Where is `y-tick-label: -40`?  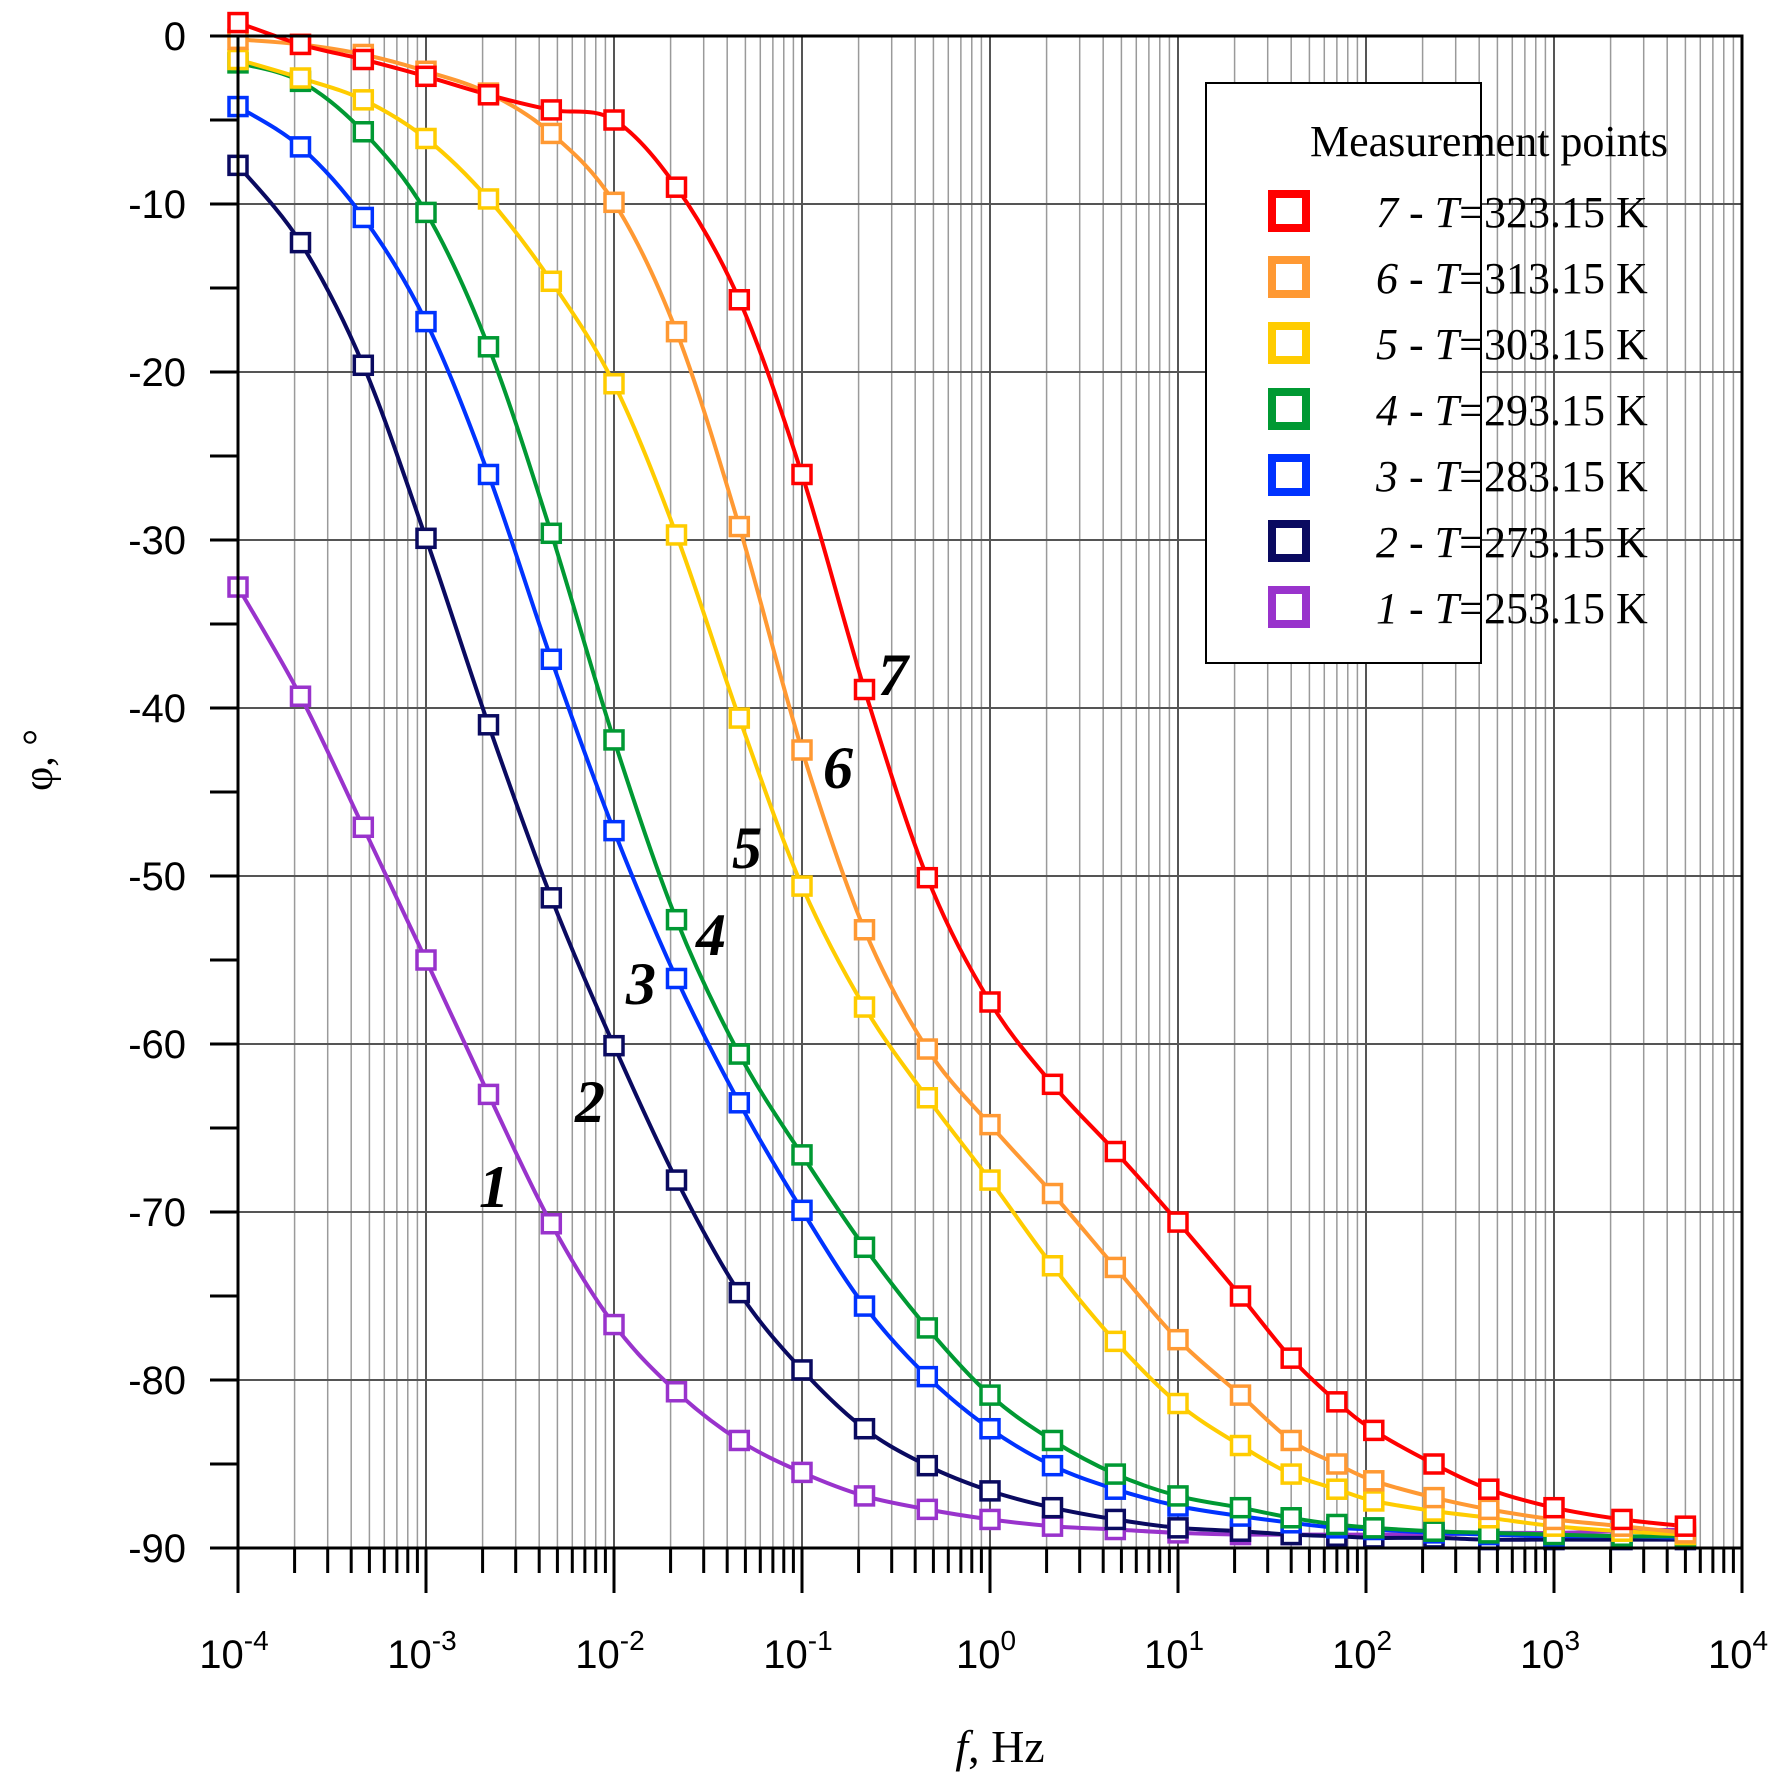
y-tick-label: -40 is located at coordinates (157, 709).